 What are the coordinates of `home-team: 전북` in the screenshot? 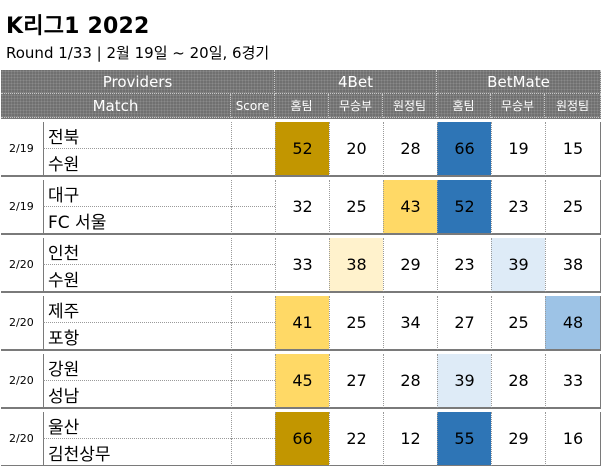 It's located at (137, 135).